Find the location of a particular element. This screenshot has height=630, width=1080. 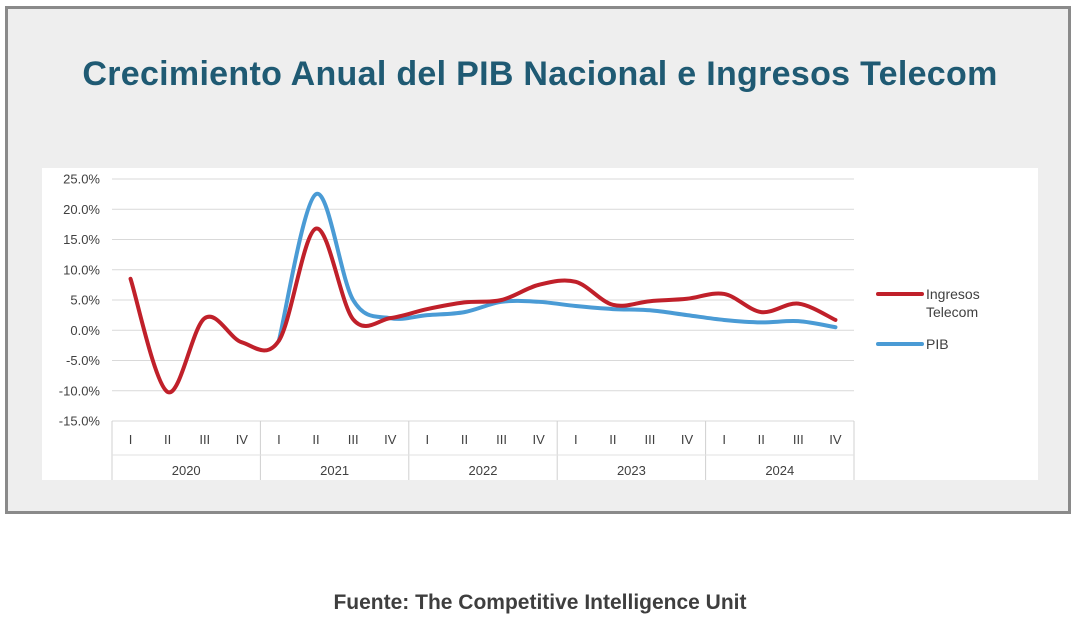

y-tick-label: 20.0% is located at coordinates (81, 209).